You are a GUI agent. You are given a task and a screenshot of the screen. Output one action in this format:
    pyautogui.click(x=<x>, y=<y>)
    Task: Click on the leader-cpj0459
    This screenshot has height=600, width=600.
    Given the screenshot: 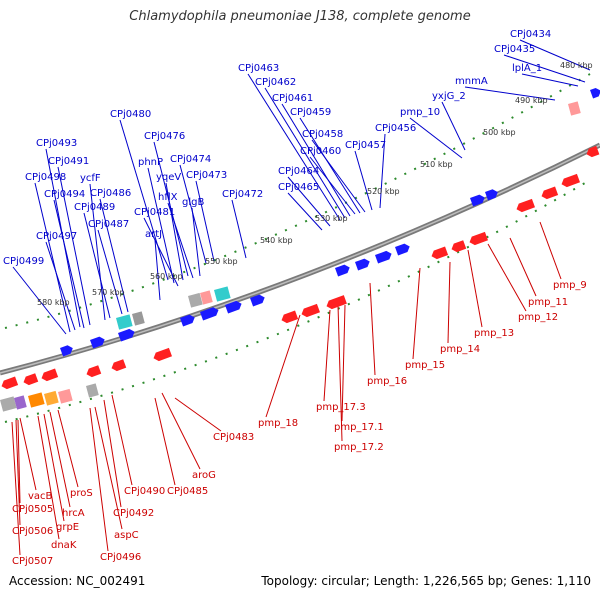 What is the action you would take?
    pyautogui.click(x=330, y=165)
    